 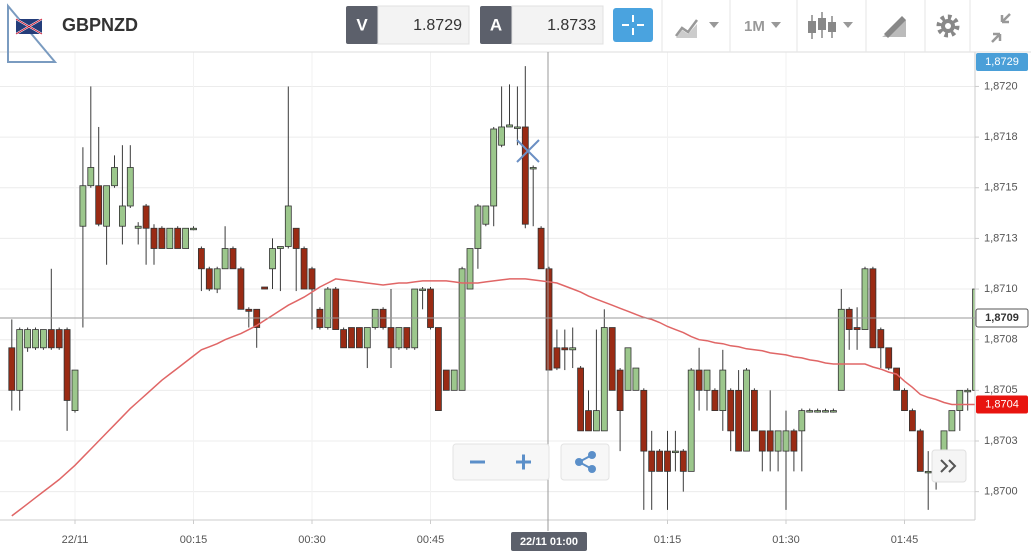 I want to click on sell-price-box, so click(x=423, y=25).